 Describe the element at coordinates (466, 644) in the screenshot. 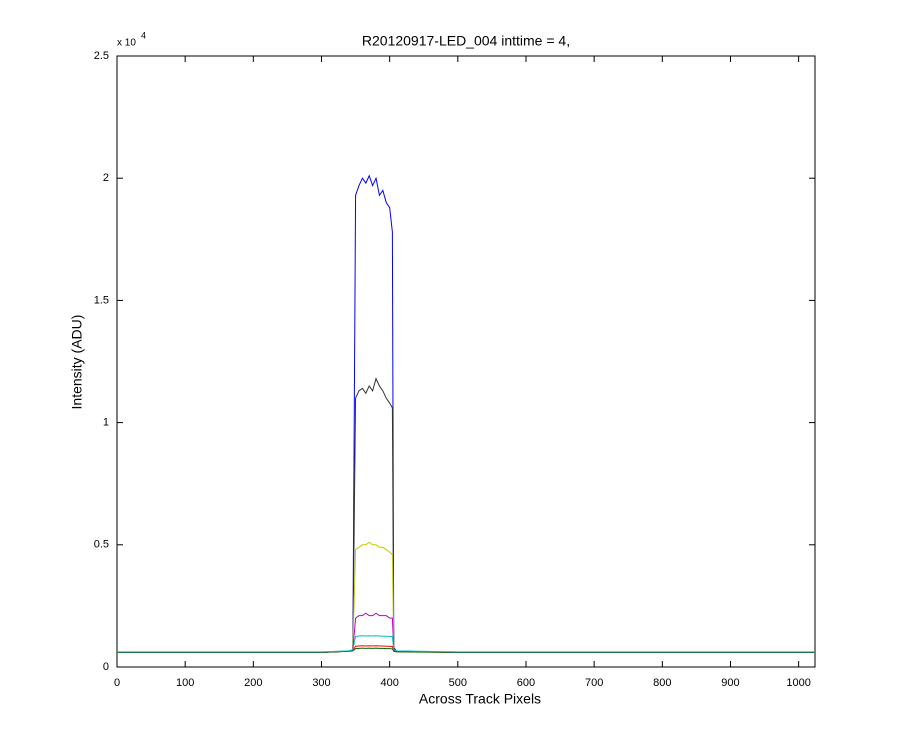

I see `data-line` at that location.